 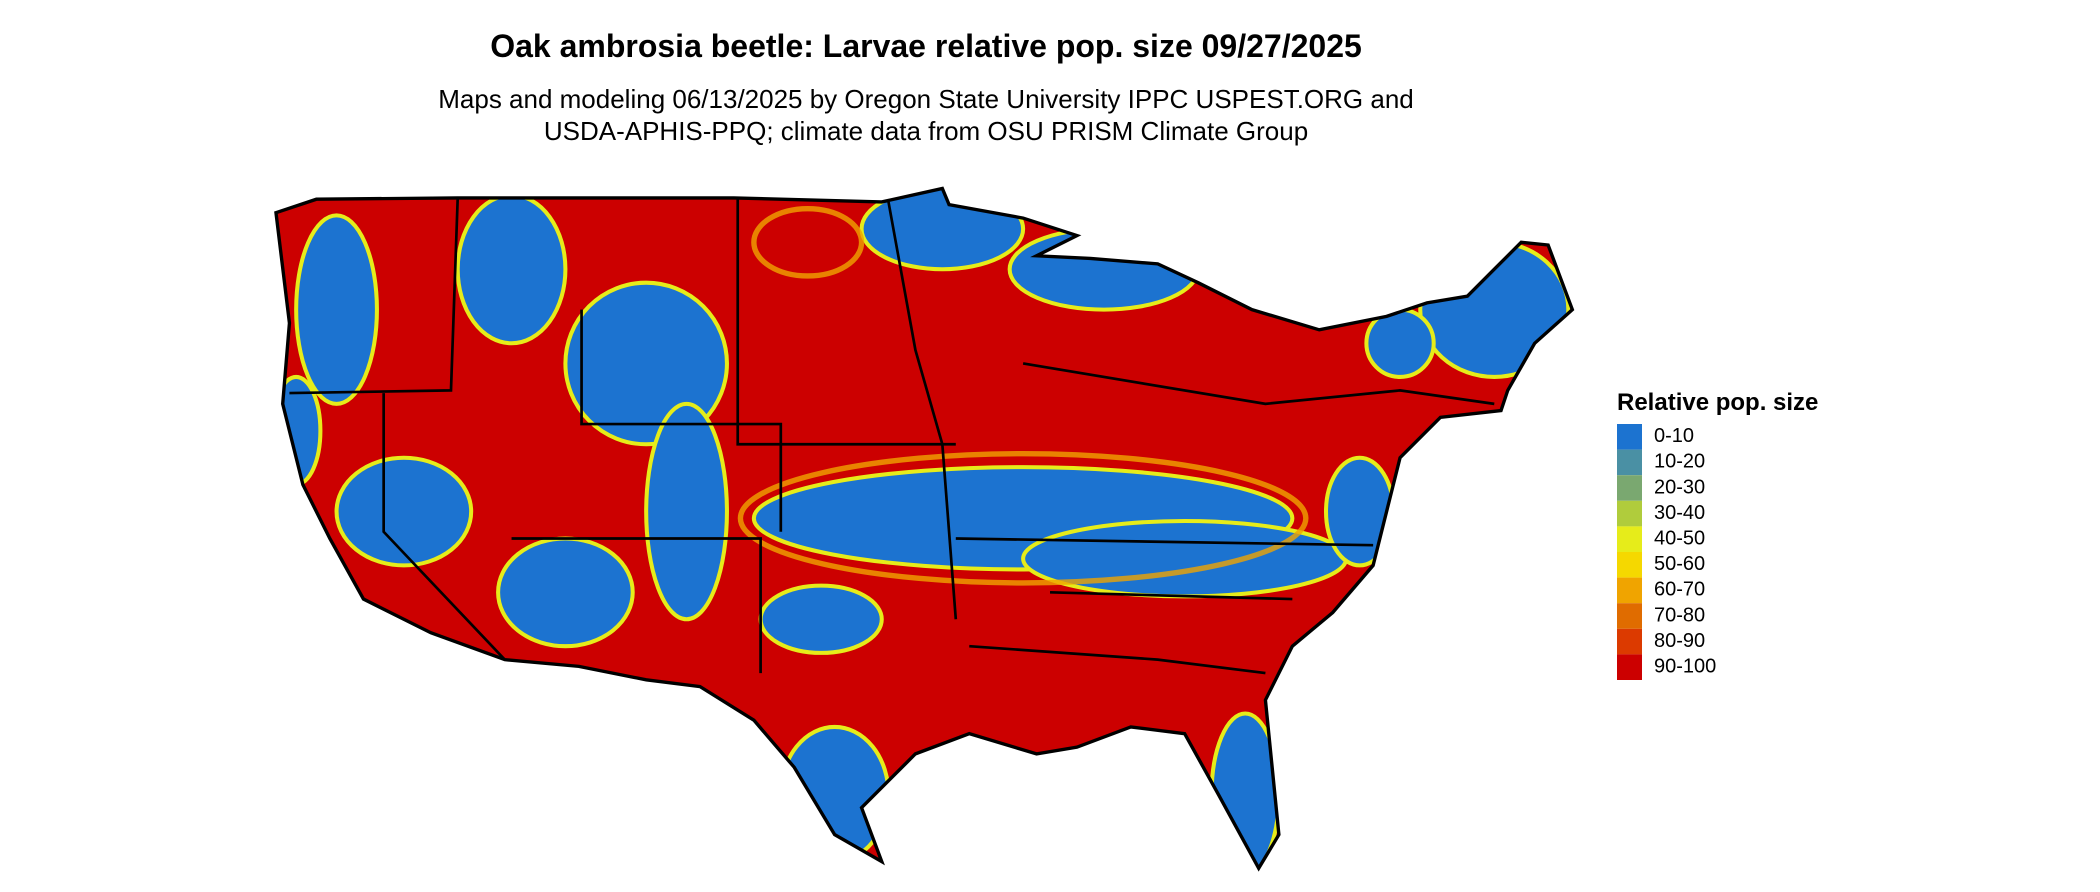 I want to click on legend-label: 20-30, so click(x=1679, y=487).